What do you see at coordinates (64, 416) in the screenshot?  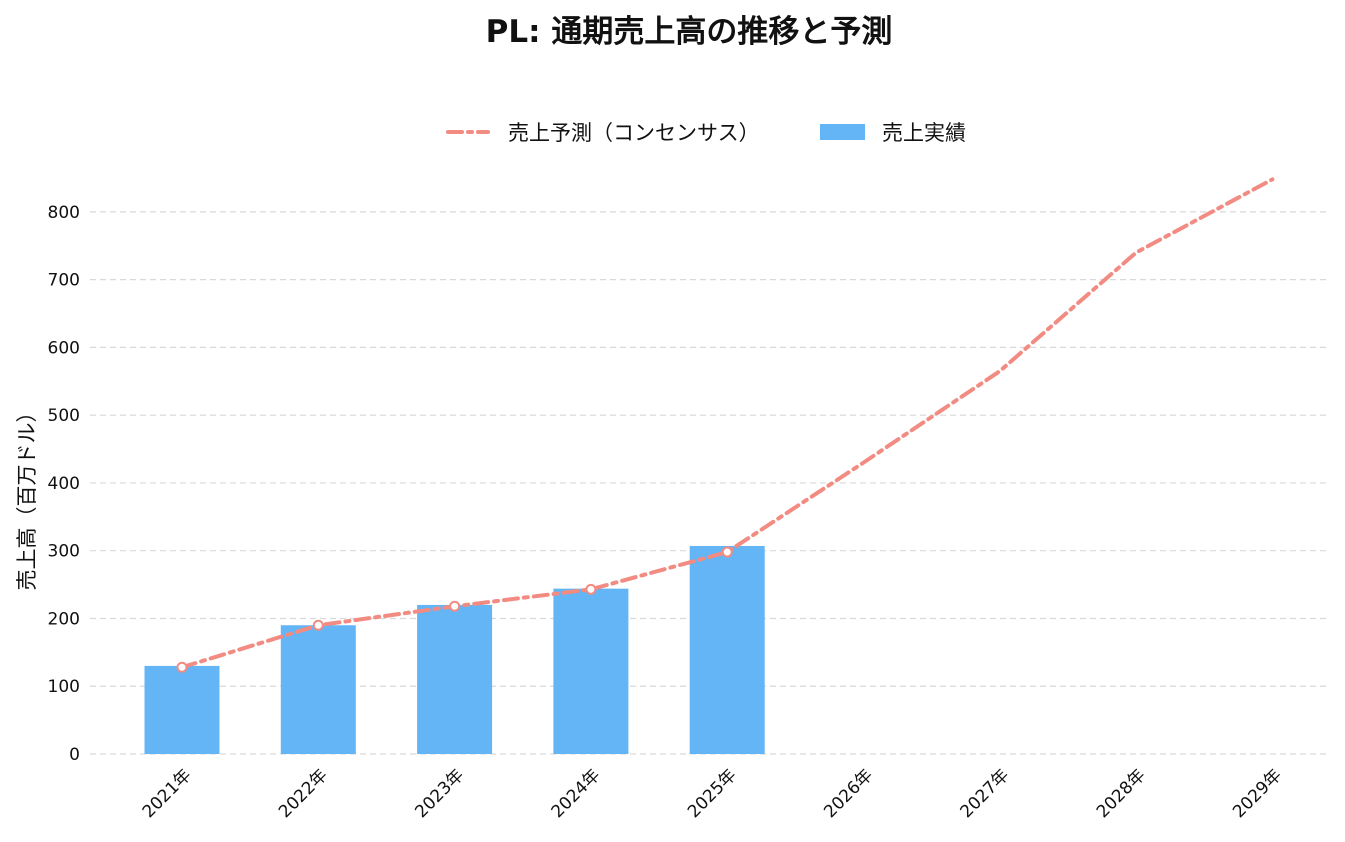 I see `y-tick-label: 500` at bounding box center [64, 416].